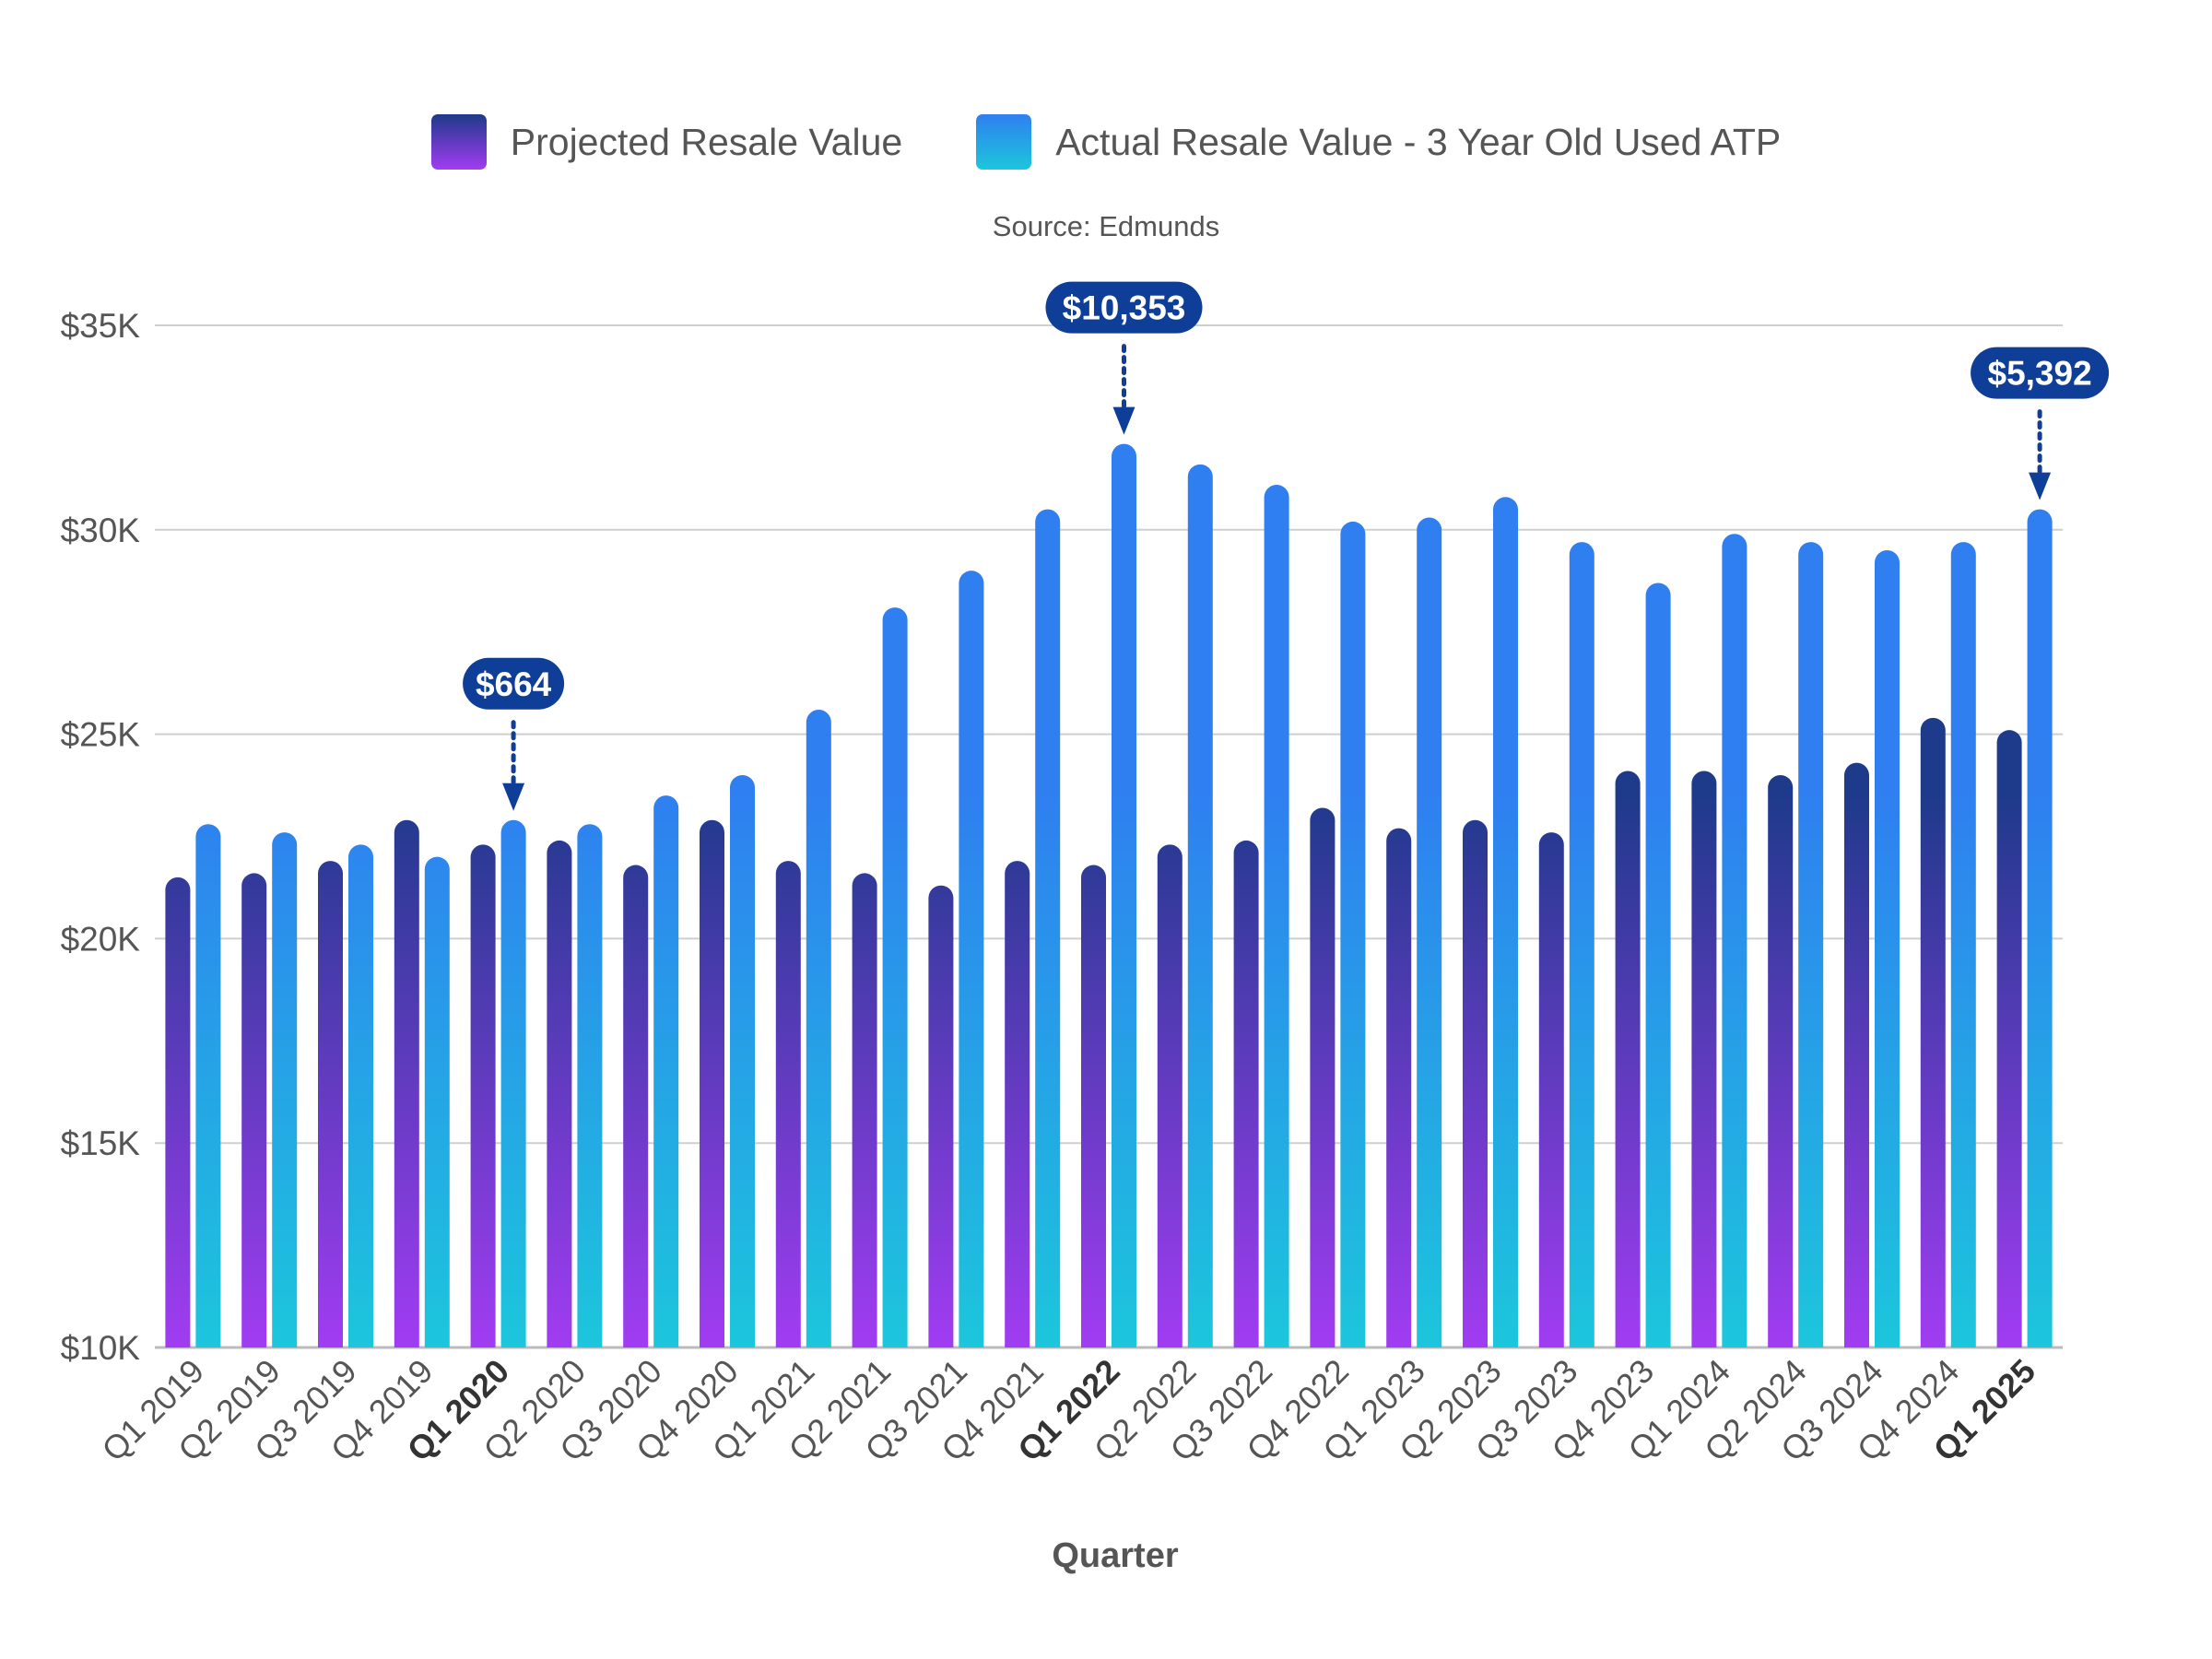 The width and height of the screenshot is (2212, 1659). I want to click on y-axis: $10K $15K $20K $25K $30K $35K, so click(101, 837).